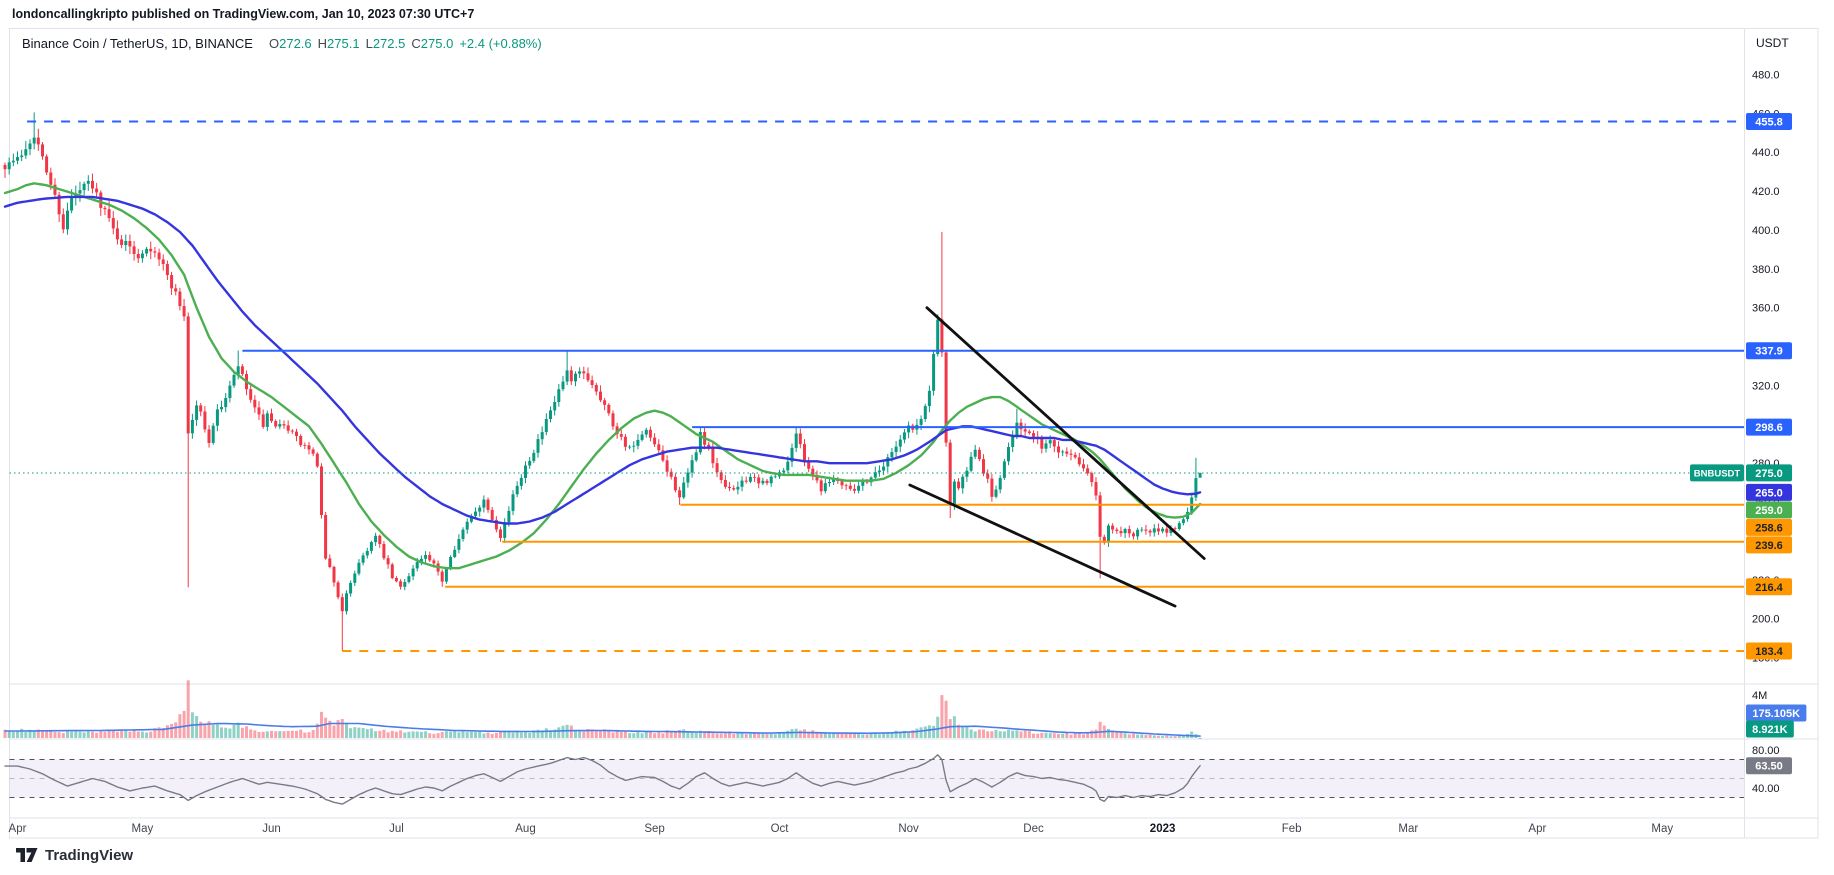 The image size is (1834, 875). I want to click on svg-text: 183.4, so click(1769, 652).